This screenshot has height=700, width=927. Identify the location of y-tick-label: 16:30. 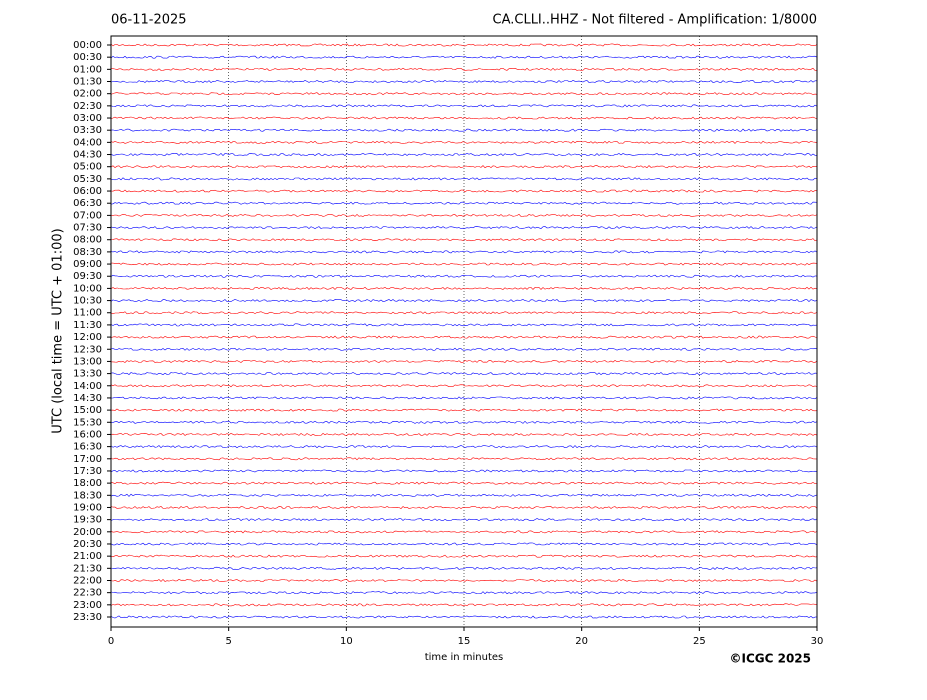
(87, 447).